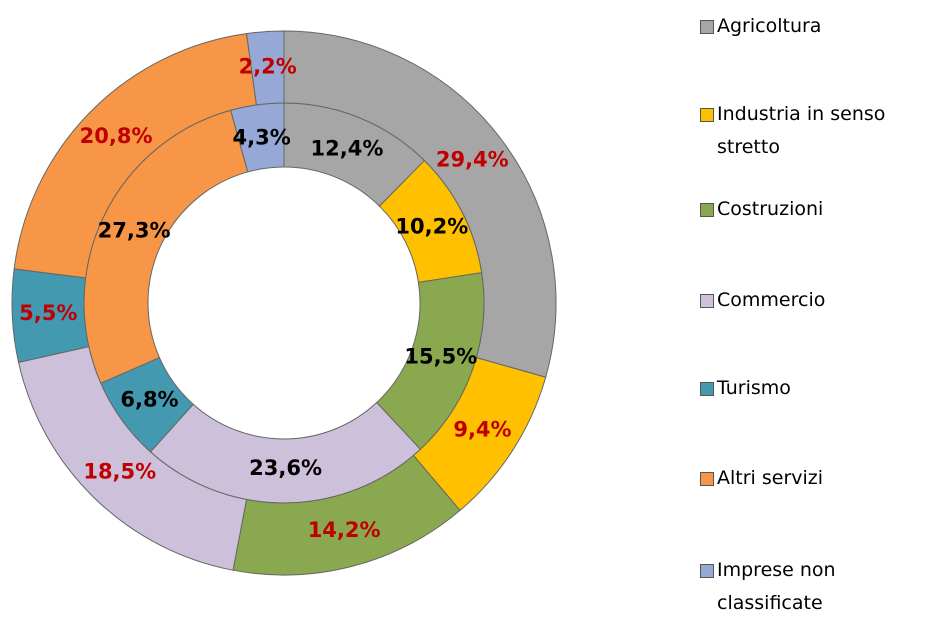 The image size is (932, 620). What do you see at coordinates (440, 356) in the screenshot?
I see `data-label: 15,5%` at bounding box center [440, 356].